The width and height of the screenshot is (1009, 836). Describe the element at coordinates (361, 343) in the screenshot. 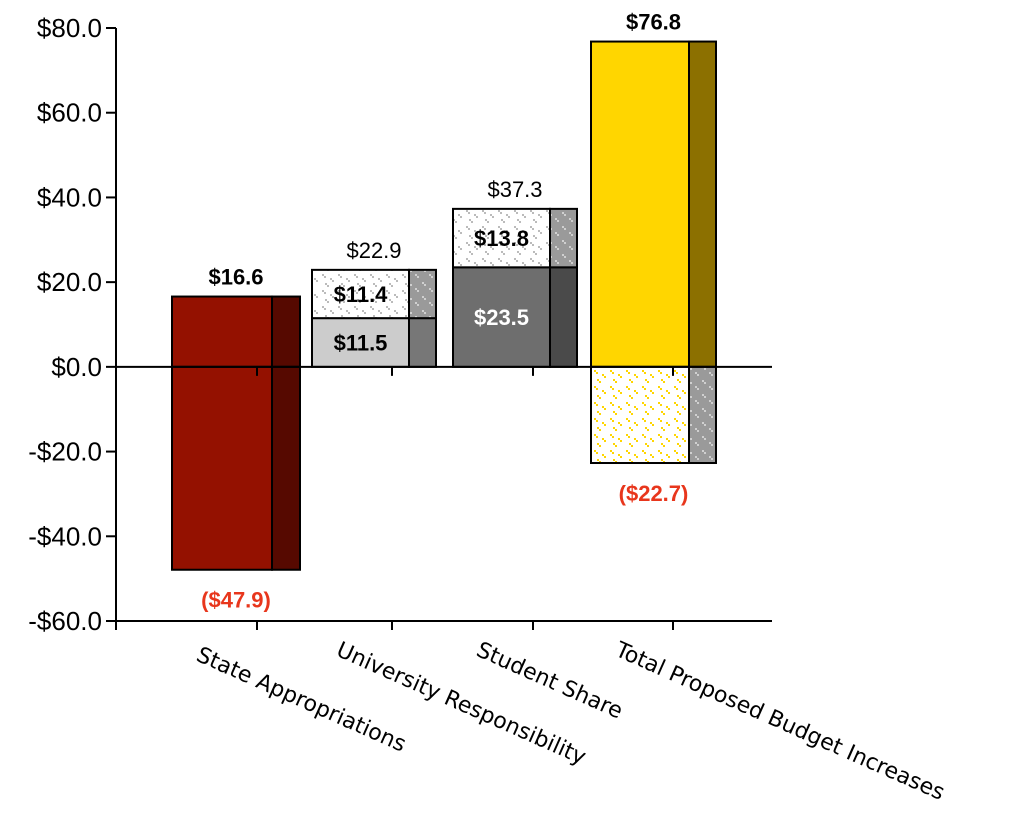

I see `data-label-university-responsibility-0: $11.5` at that location.